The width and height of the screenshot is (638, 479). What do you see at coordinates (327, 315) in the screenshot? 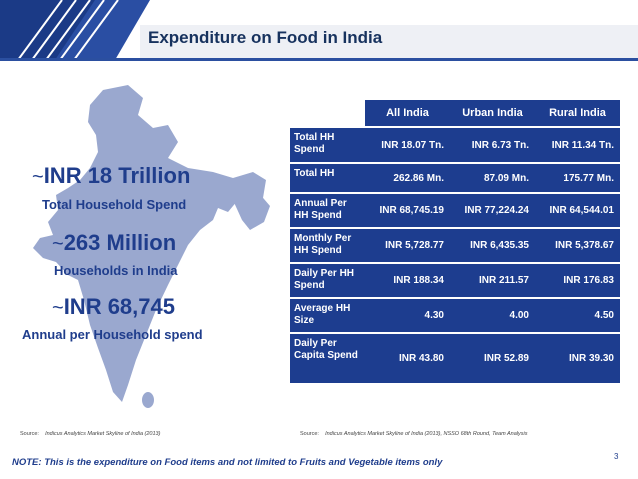
I see `row-label: Average HH Size` at bounding box center [327, 315].